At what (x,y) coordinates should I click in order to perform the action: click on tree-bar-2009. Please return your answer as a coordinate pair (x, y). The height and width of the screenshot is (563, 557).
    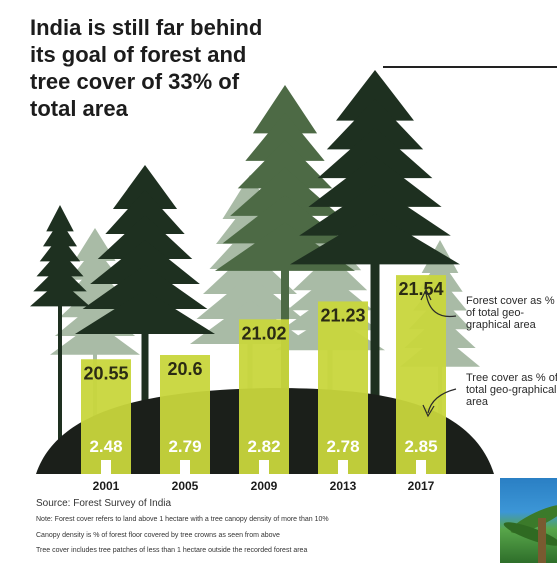
    Looking at the image, I should click on (264, 467).